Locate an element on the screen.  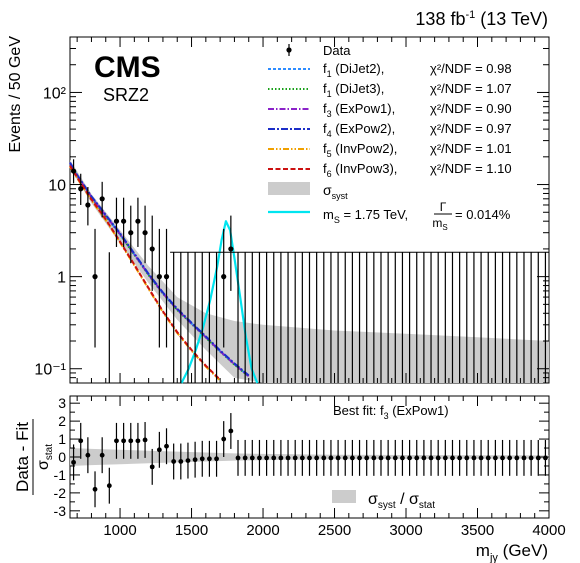
lumi-header: 138 fb-1 (13 TeV) is located at coordinates (481, 19).